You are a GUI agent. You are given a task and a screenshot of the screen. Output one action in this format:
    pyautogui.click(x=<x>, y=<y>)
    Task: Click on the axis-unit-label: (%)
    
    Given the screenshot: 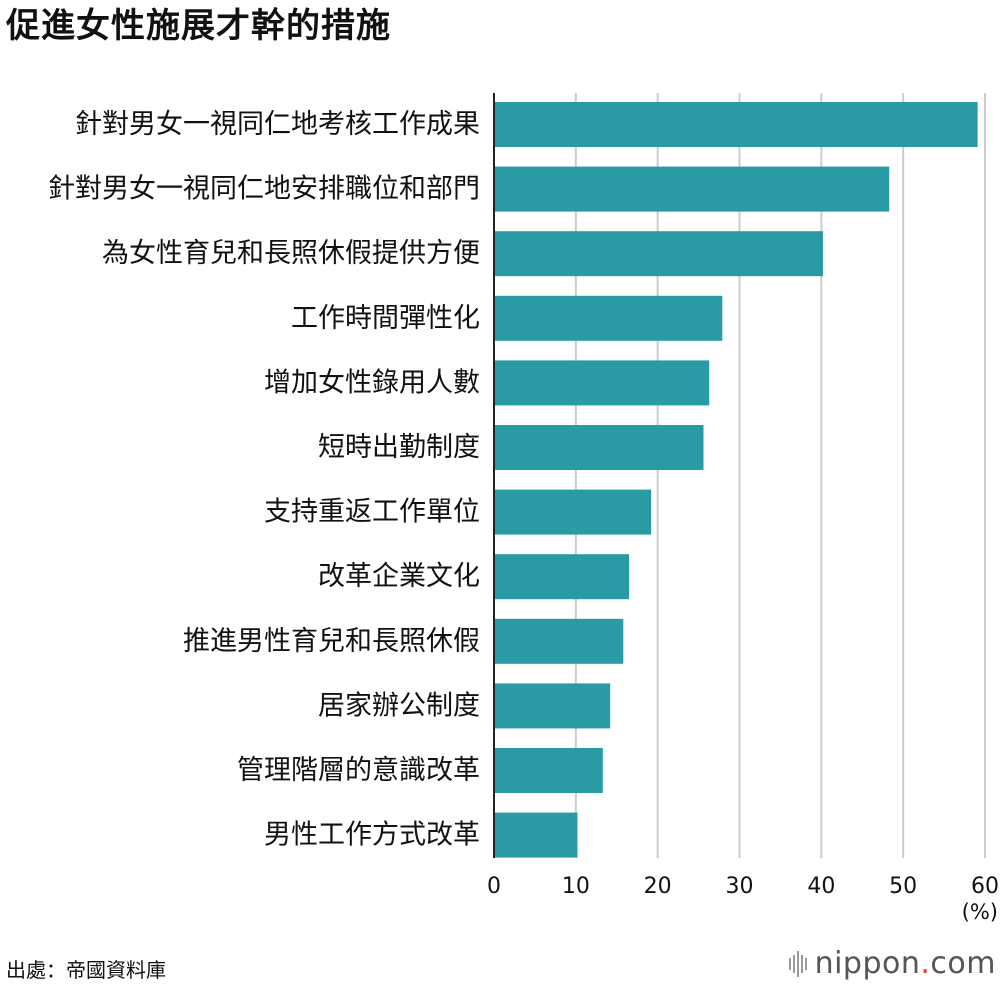 What is the action you would take?
    pyautogui.click(x=979, y=912)
    